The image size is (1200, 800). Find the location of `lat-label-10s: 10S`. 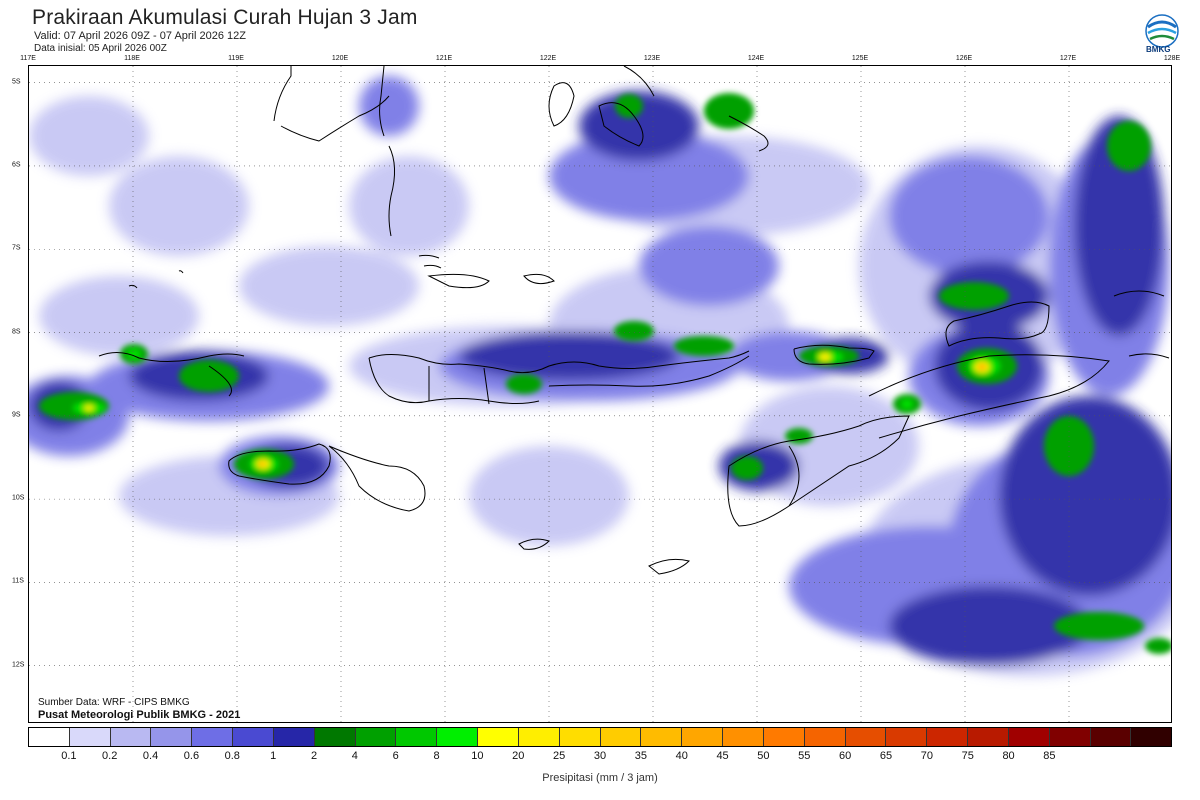

lat-label-10s: 10S is located at coordinates (18, 498).